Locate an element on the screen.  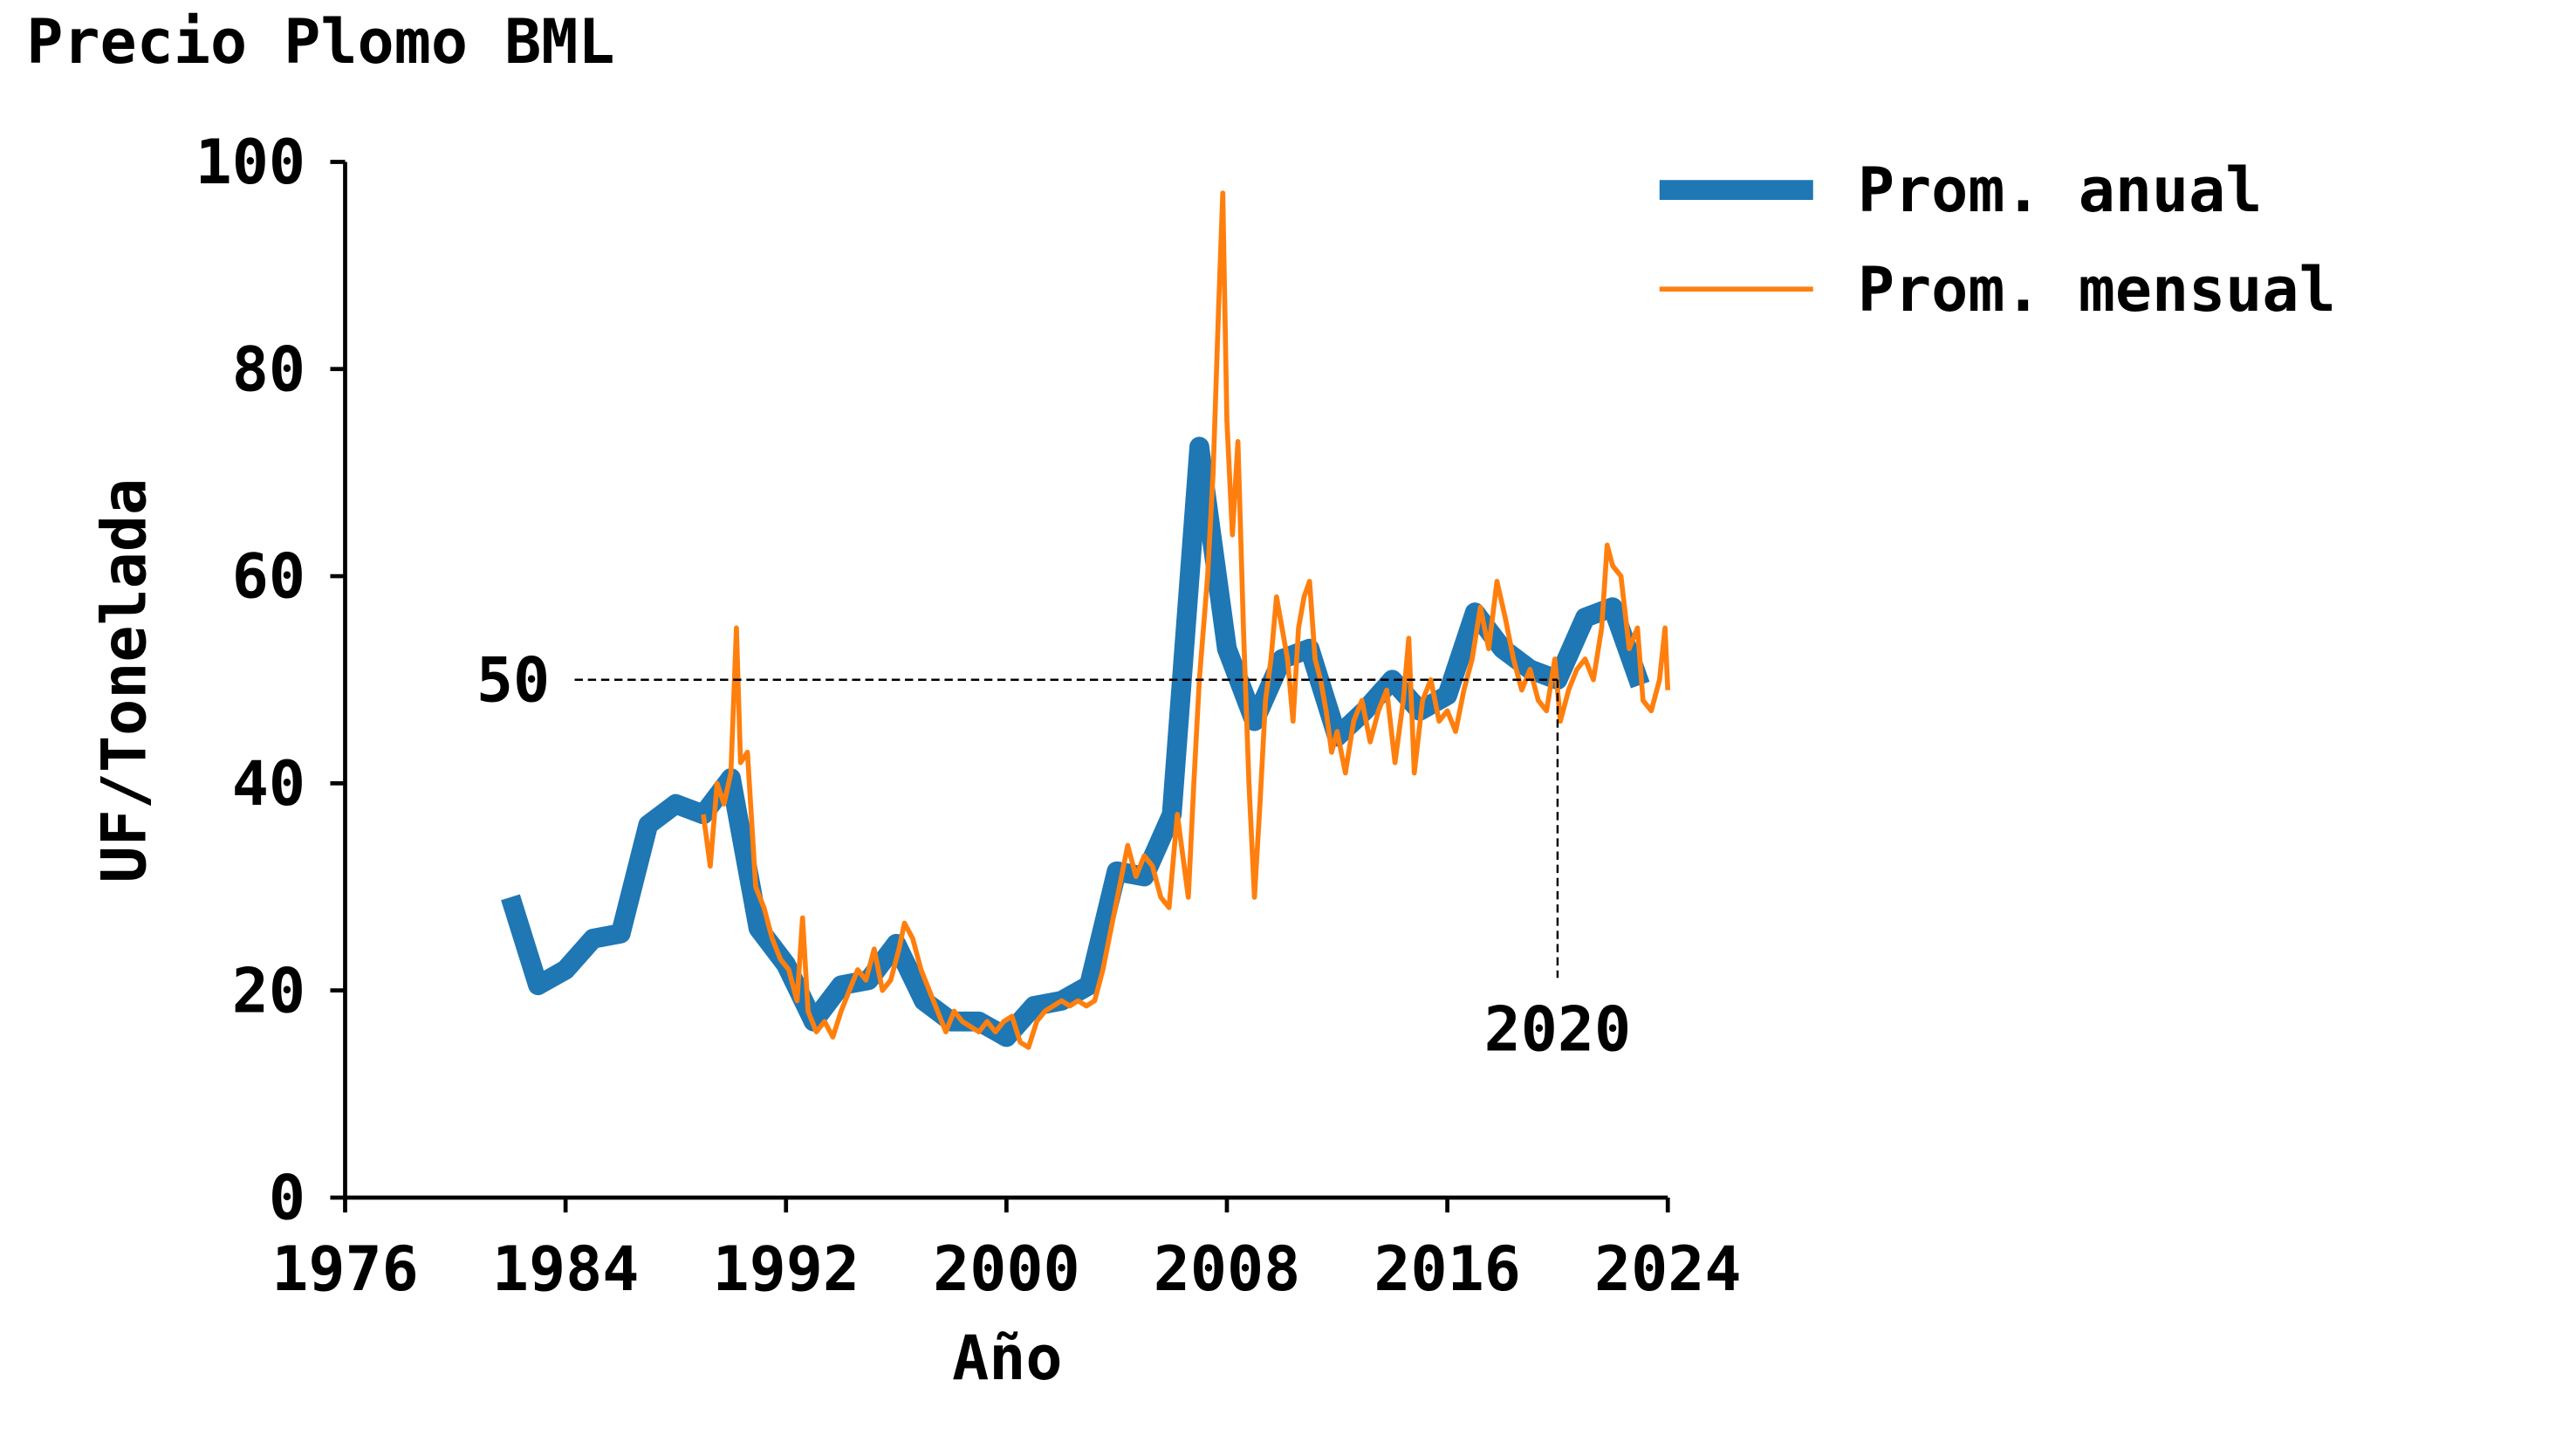
annotation-label: 50 is located at coordinates (513, 680).